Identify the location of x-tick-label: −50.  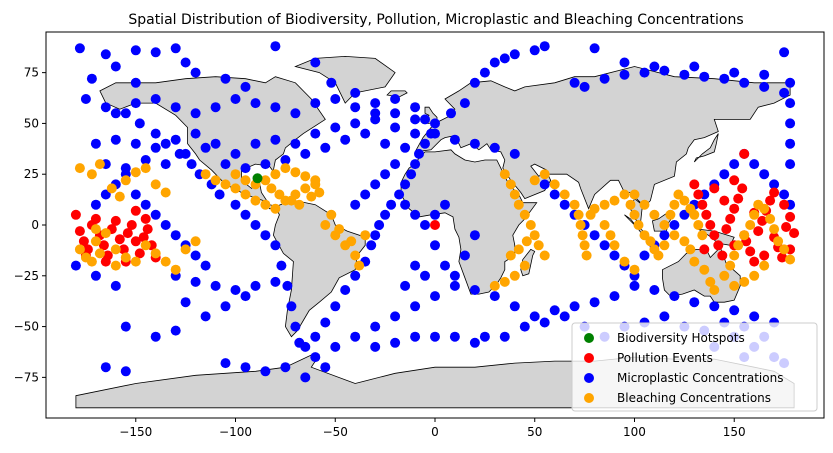
(335, 432).